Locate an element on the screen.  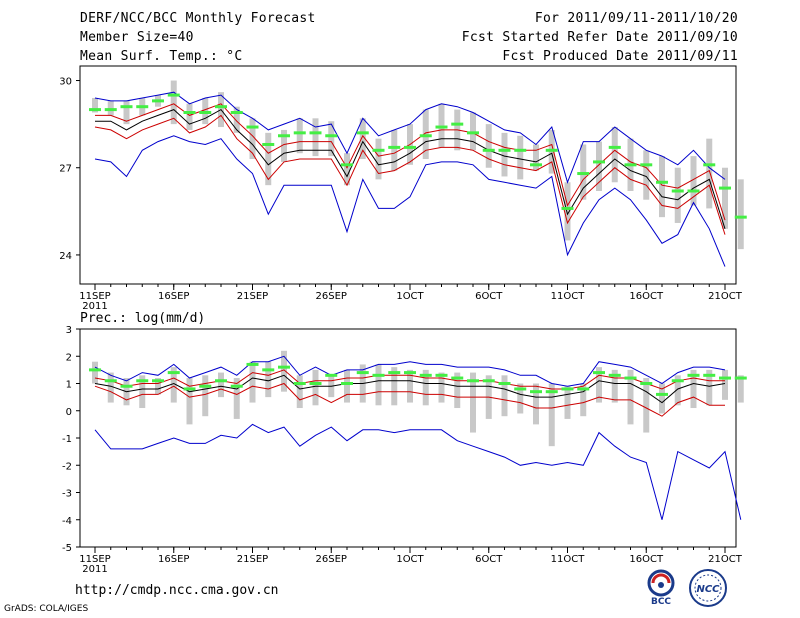
ncc-logo: NCC is located at coordinates (708, 588).